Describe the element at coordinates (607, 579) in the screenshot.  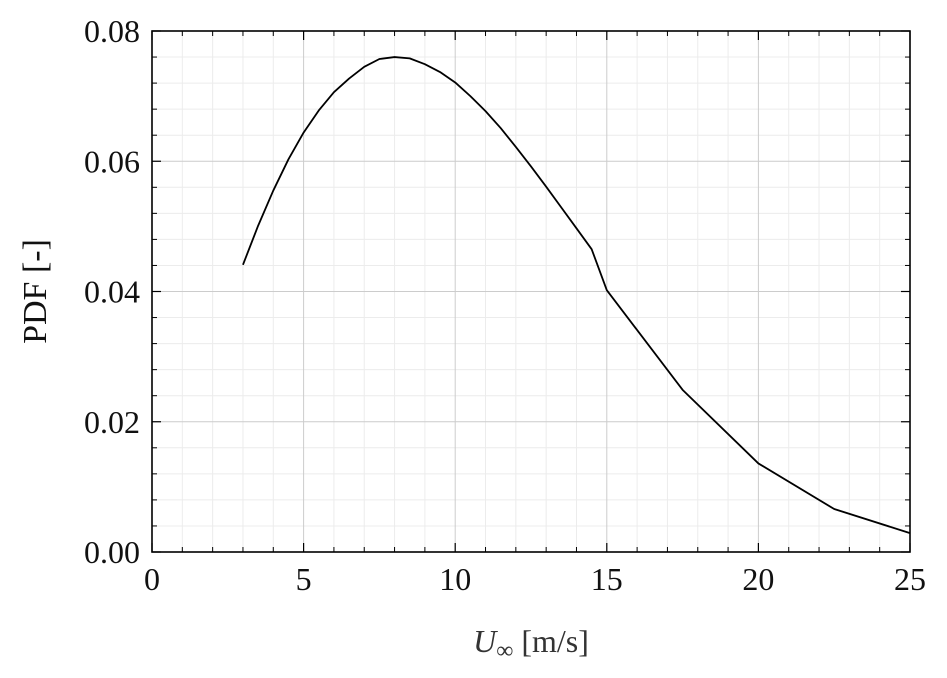
I see `x-tick-label: 15` at that location.